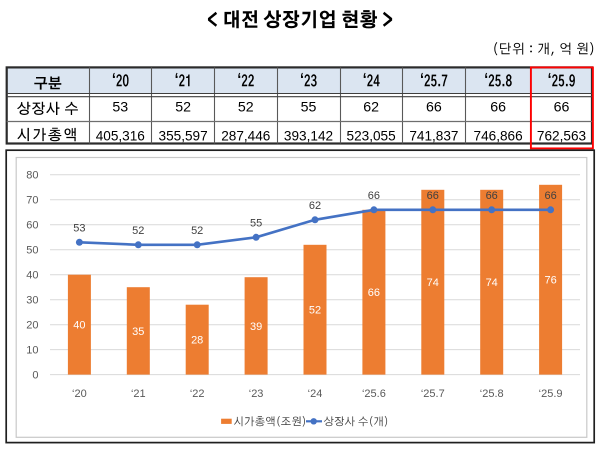  What do you see at coordinates (308, 135) in the screenshot?
I see `svg-text: 393,142` at bounding box center [308, 135].